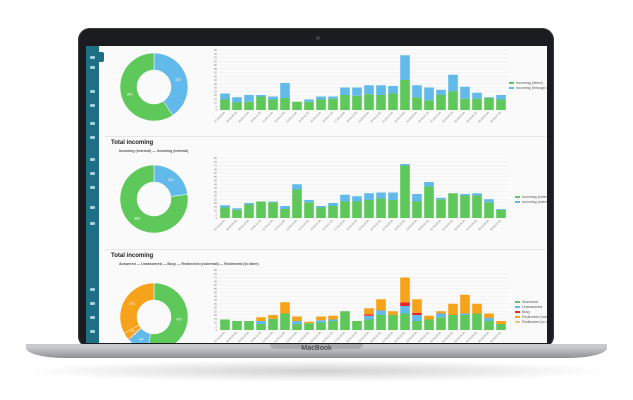 Image resolution: width=633 pixels, height=400 pixels. What do you see at coordinates (216, 166) in the screenshot?
I see `y-tick-label: 70` at bounding box center [216, 166].